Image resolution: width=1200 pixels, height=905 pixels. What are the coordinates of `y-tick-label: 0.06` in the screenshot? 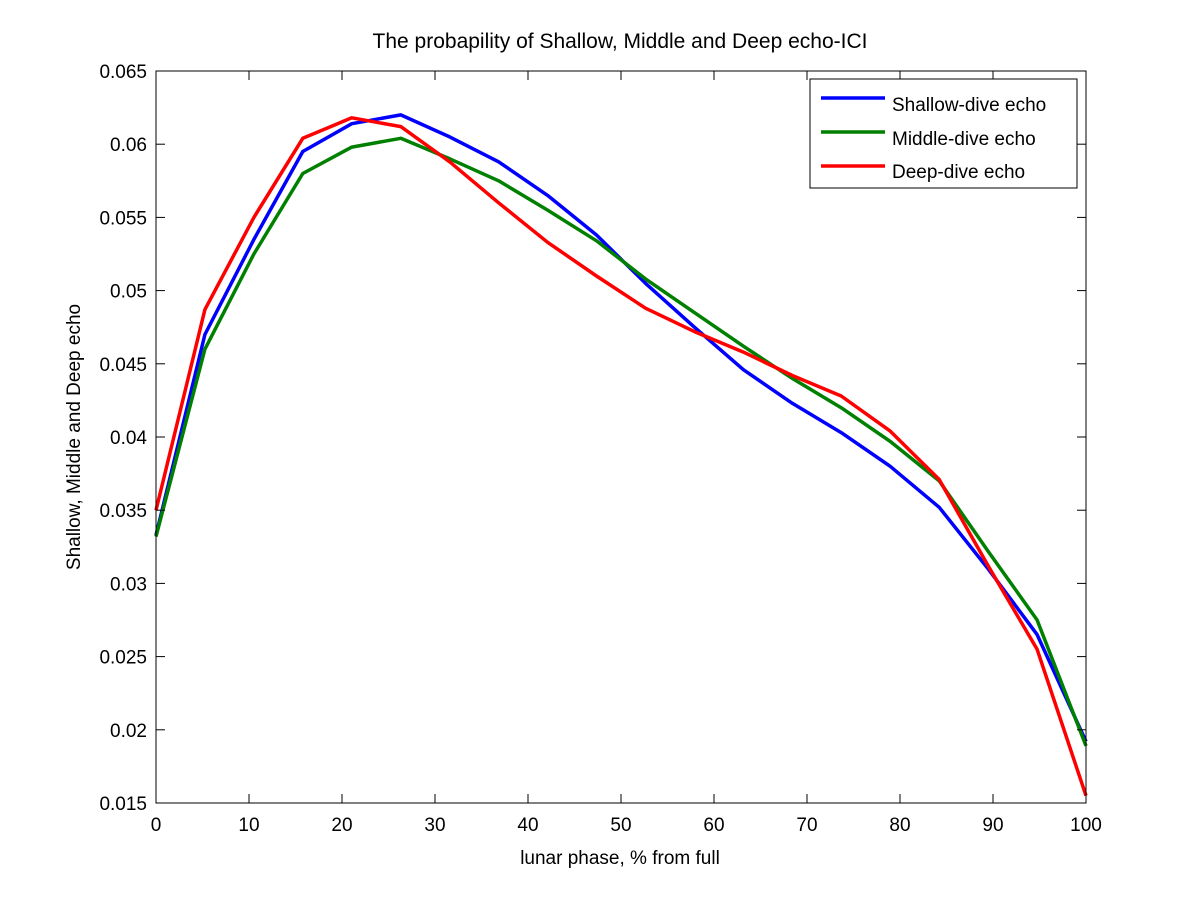 It's located at (128, 145).